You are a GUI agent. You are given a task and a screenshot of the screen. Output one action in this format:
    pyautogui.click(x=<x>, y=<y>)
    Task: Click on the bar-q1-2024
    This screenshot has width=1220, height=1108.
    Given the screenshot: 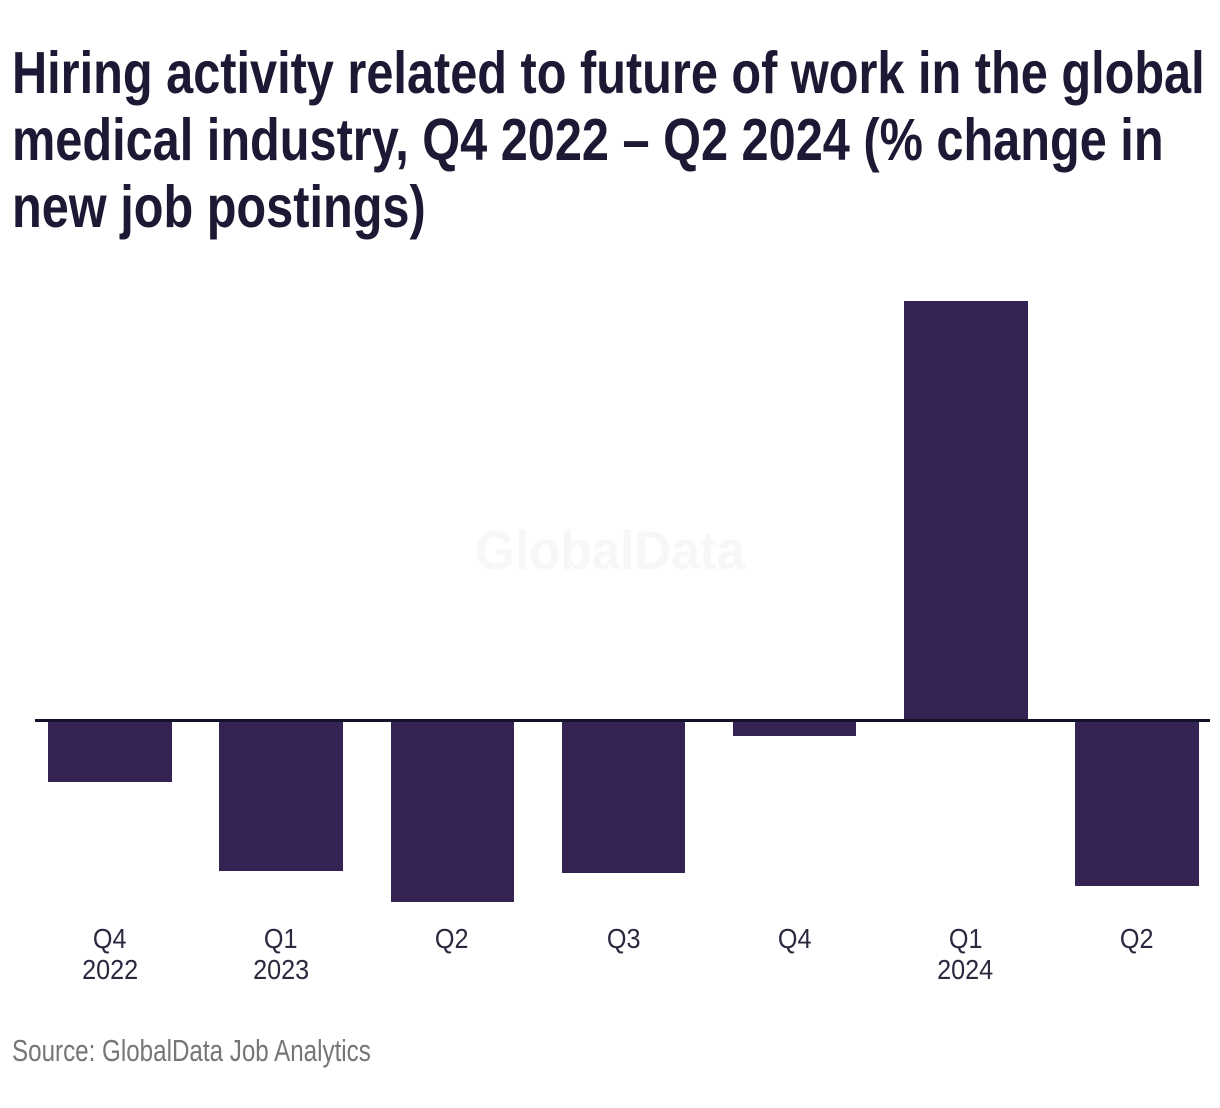 What is the action you would take?
    pyautogui.click(x=966, y=511)
    